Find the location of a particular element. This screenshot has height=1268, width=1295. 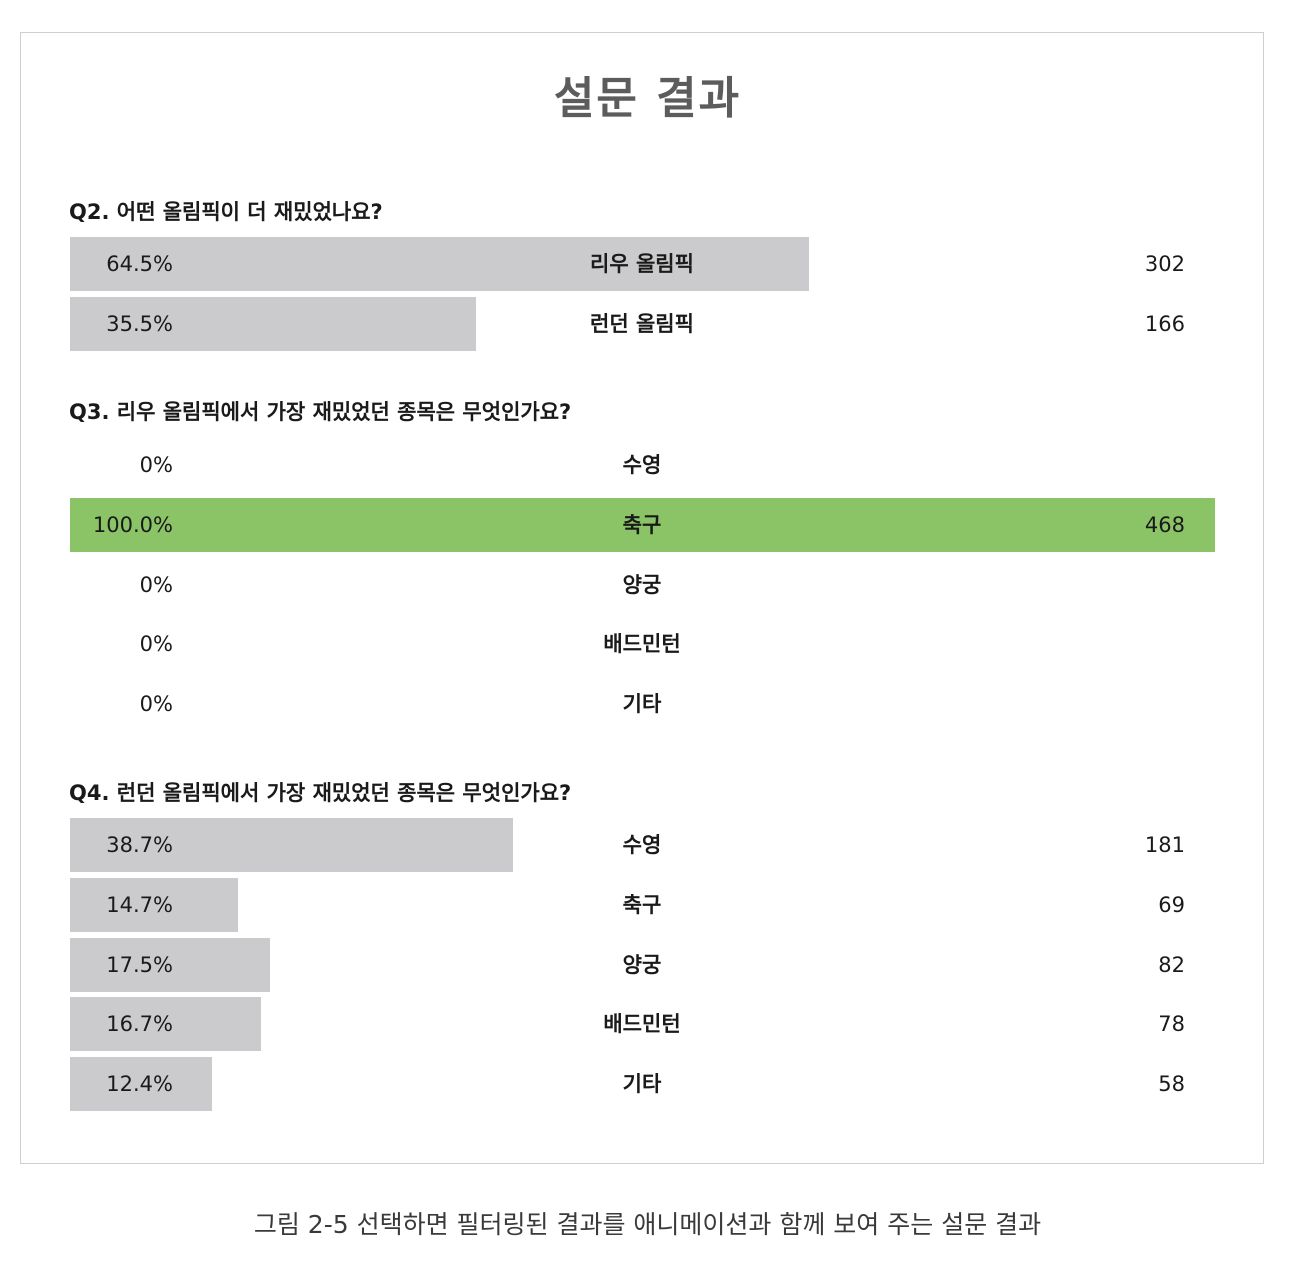

answer-row: 35.5% 런던 올림픽 166 is located at coordinates (642, 324).